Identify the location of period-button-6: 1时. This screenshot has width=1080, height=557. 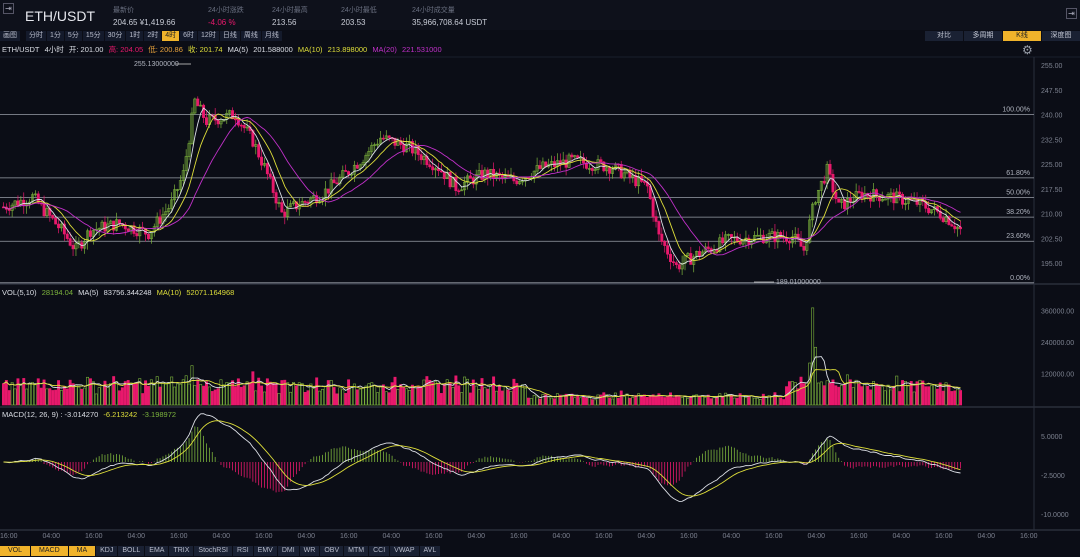
(135, 36).